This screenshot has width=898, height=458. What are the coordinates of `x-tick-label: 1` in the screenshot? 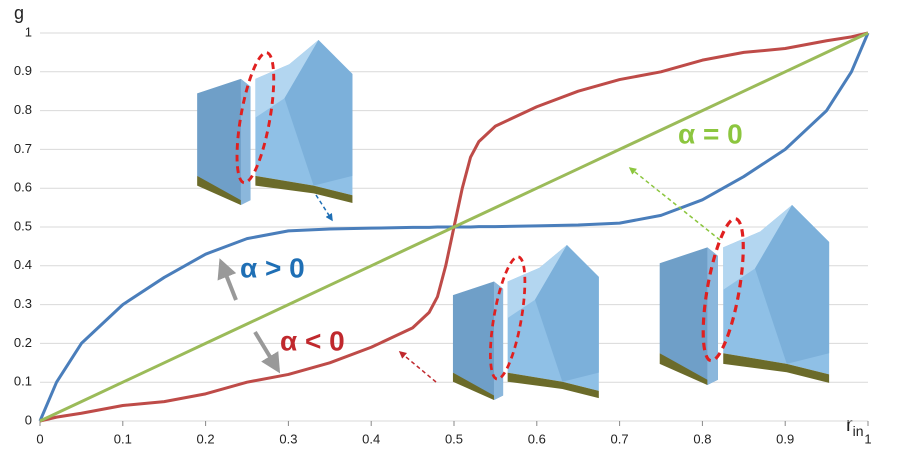 It's located at (867, 438).